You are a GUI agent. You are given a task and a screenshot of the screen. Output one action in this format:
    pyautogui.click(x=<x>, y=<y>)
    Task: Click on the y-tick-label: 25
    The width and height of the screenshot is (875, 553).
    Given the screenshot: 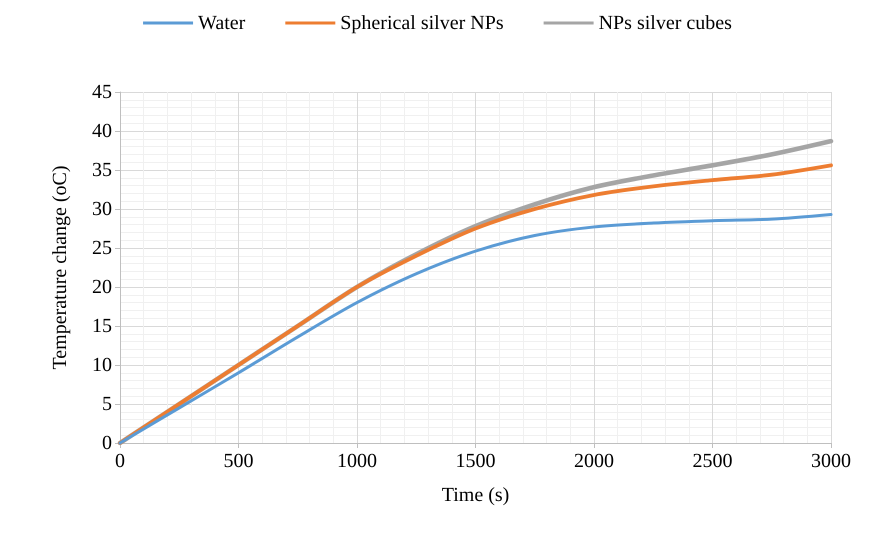 What is the action you would take?
    pyautogui.click(x=102, y=248)
    